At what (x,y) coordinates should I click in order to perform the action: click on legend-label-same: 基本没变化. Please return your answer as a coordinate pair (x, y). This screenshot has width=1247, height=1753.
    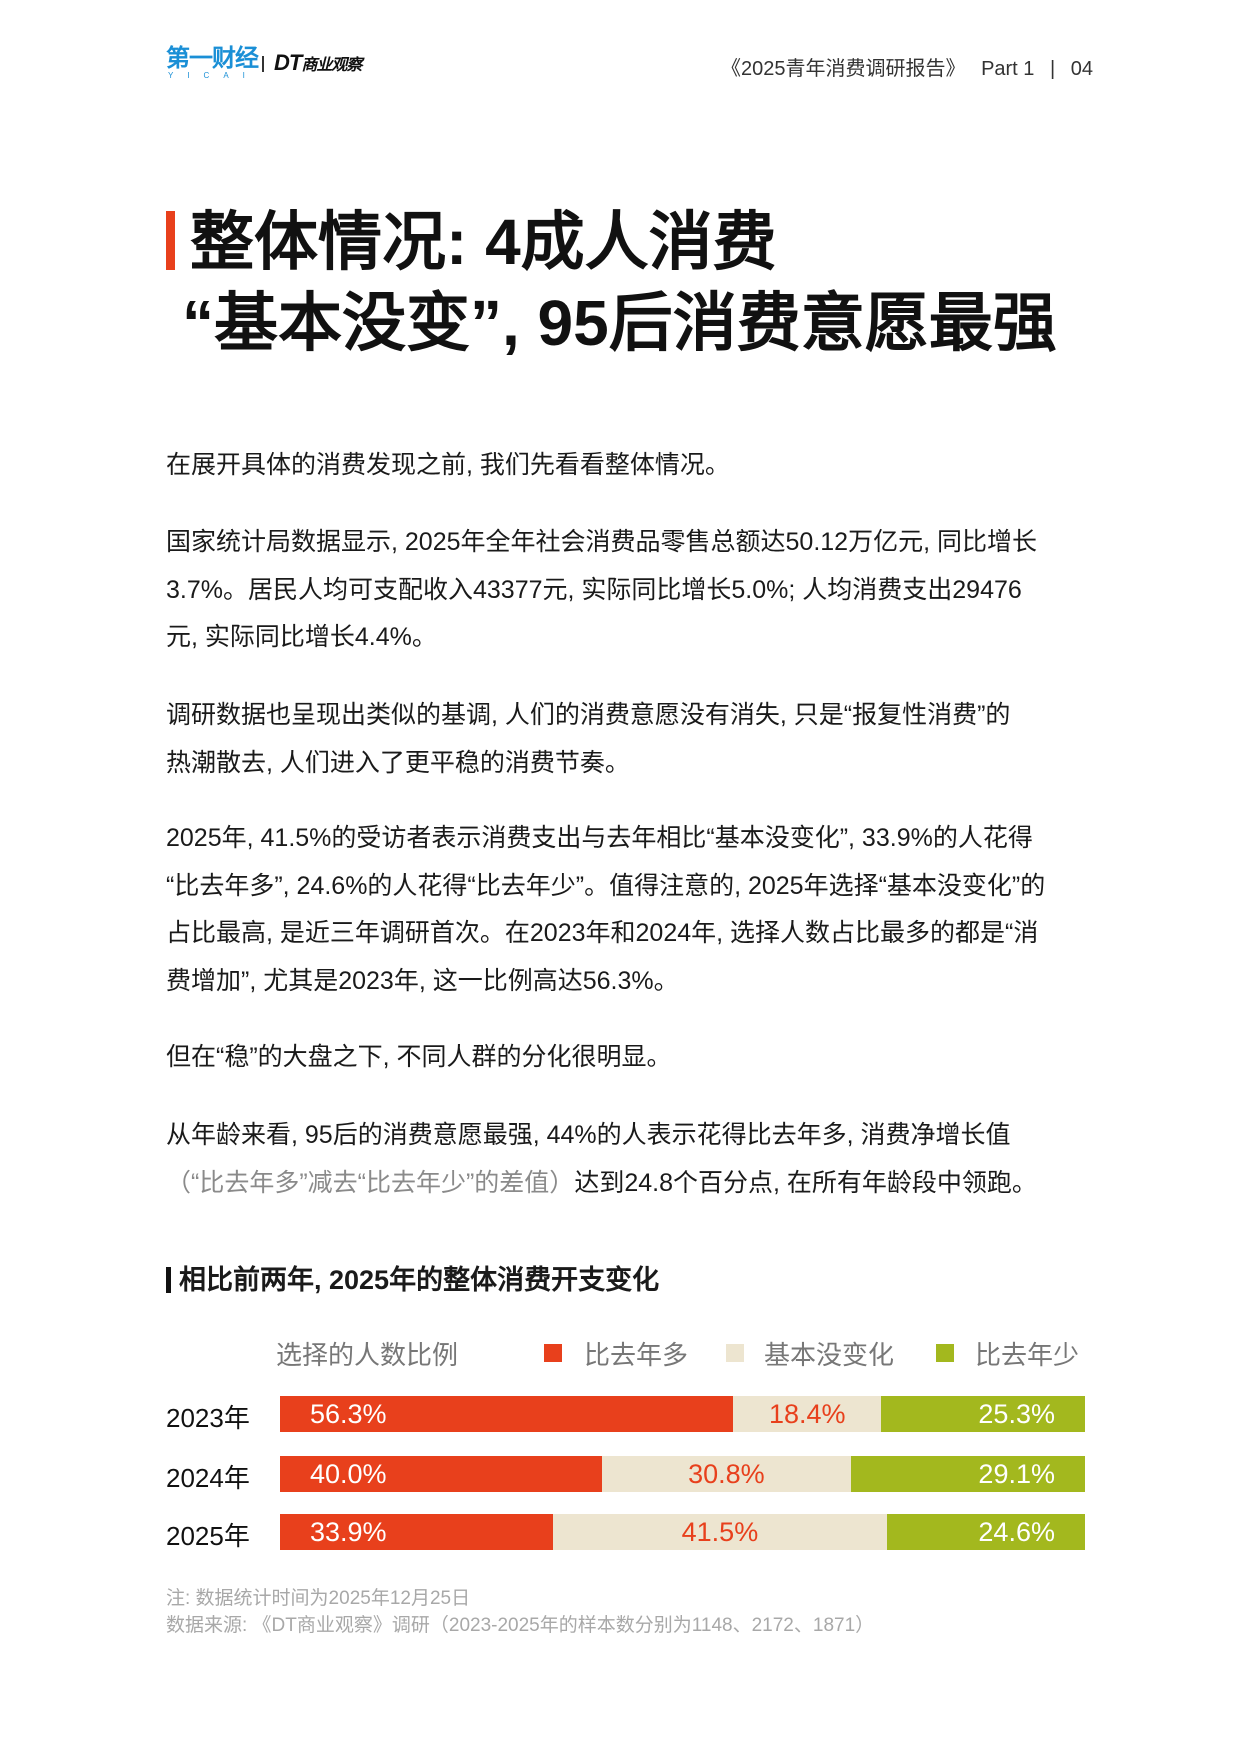
    Looking at the image, I should click on (829, 1355).